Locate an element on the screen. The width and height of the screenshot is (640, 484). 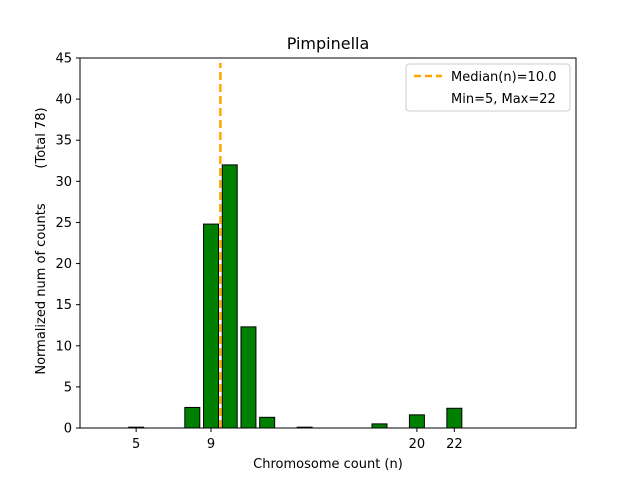
x-axis-label: Chromosome count (n) is located at coordinates (328, 464).